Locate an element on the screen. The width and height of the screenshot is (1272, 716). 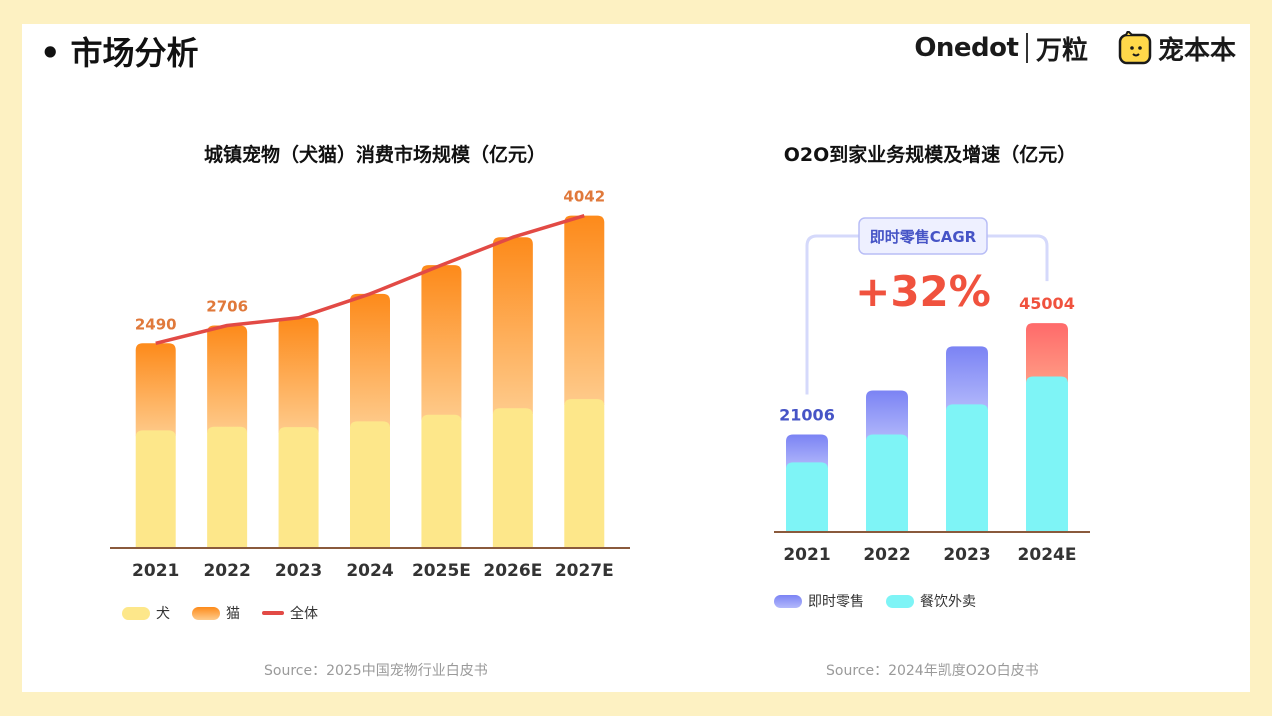
data-label-2022: 2706 is located at coordinates (227, 307).